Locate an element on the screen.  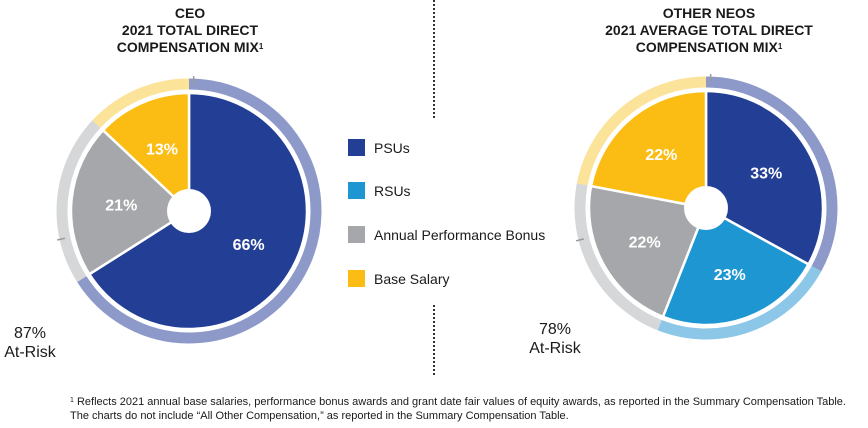
ceo-chart-title: CEO 2021 TOTAL DIRECT COMPENSATION MIX1 is located at coordinates (190, 30).